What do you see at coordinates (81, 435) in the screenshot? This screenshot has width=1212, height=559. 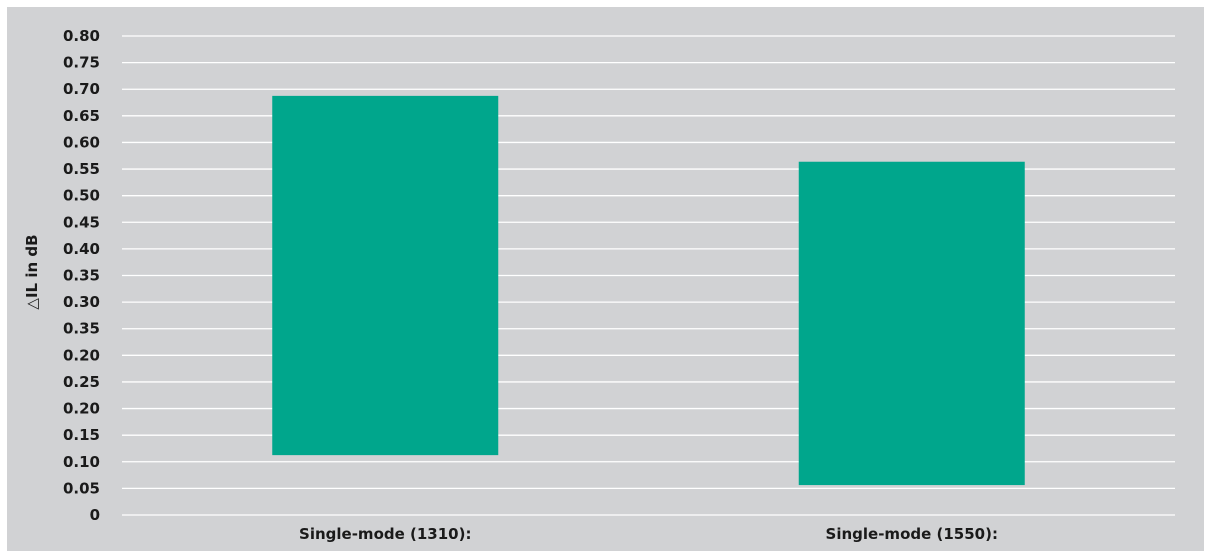 I see `y-tick-label: 0.15` at bounding box center [81, 435].